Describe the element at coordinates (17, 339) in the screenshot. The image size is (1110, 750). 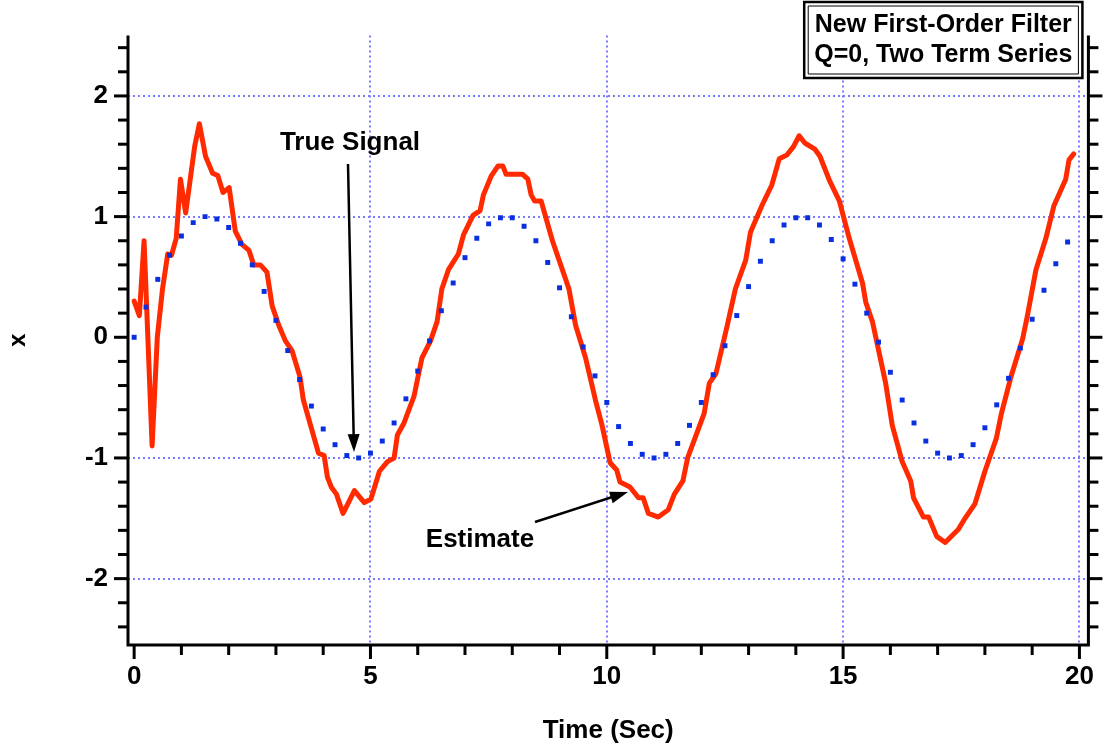
I see `y-axis-title: x` at that location.